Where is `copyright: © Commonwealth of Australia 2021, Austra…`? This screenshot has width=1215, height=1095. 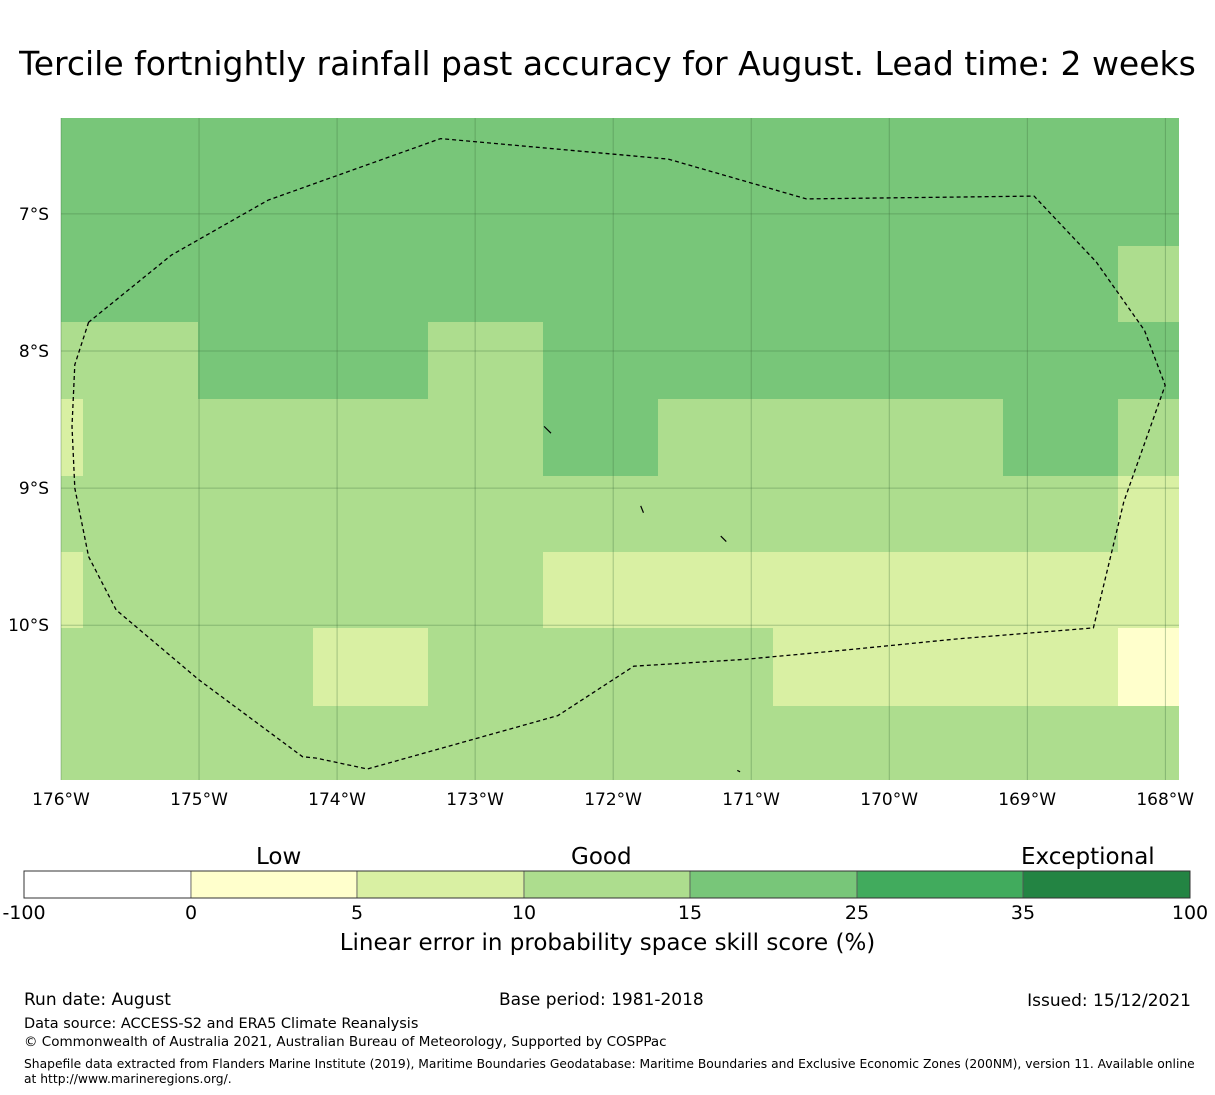
copyright: © Commonwealth of Australia 2021, Austra… is located at coordinates (345, 1042).